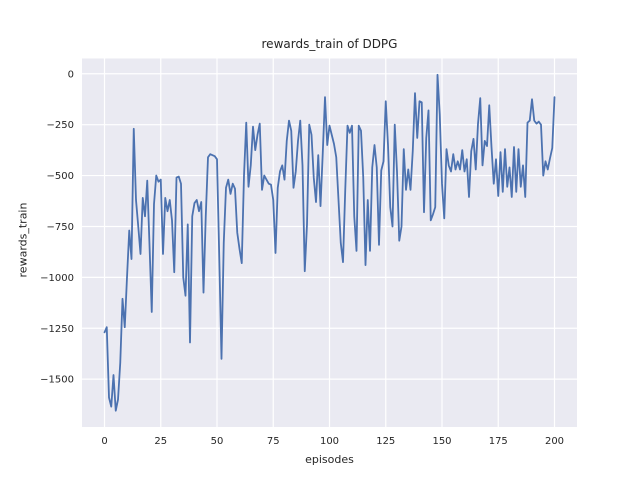  What do you see at coordinates (104, 441) in the screenshot?
I see `x-tick-label: 0` at bounding box center [104, 441].